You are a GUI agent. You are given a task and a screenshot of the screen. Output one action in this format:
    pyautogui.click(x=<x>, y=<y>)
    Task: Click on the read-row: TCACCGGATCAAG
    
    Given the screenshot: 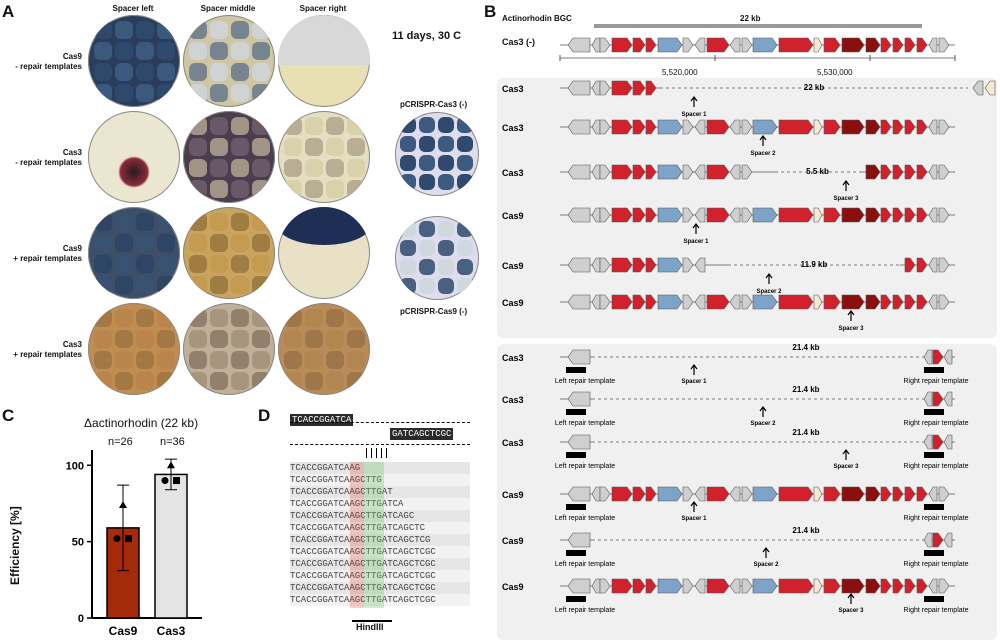 What is the action you would take?
    pyautogui.click(x=380, y=468)
    